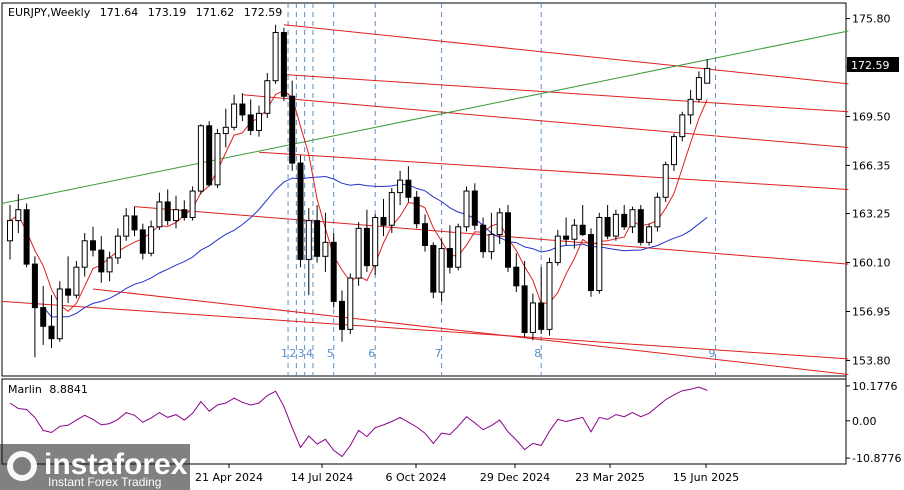 This screenshot has width=904, height=490. Describe the element at coordinates (25, 389) in the screenshot. I see `indicator-name: Marlin` at that location.